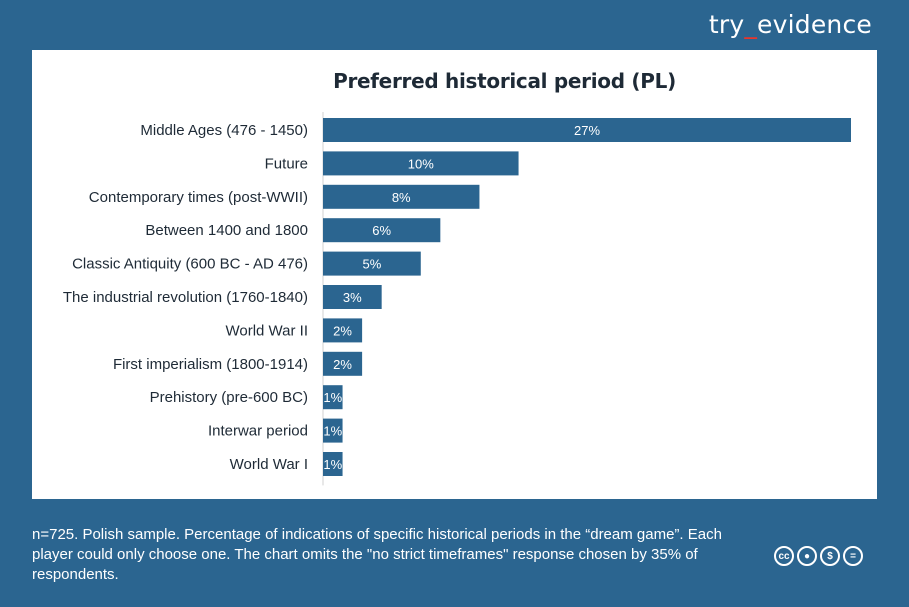 Image resolution: width=909 pixels, height=607 pixels. I want to click on category-label: World War II, so click(266, 330).